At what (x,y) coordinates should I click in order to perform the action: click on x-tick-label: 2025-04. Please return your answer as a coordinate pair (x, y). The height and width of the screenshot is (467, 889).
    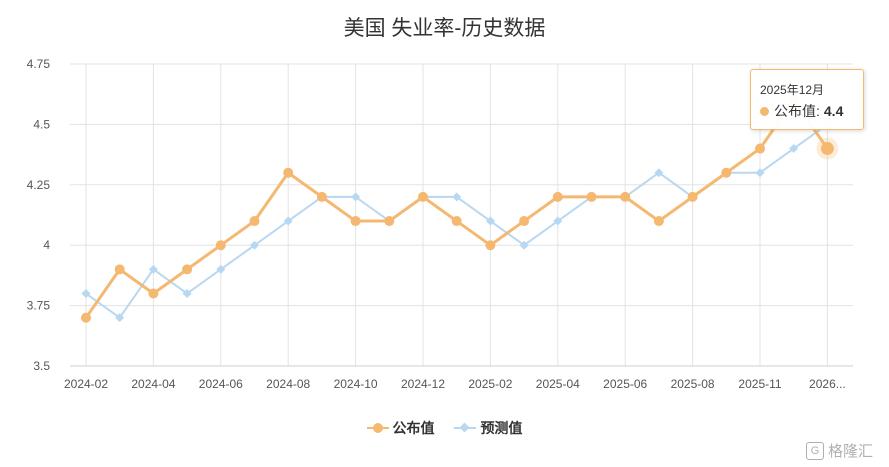
    Looking at the image, I should click on (558, 384).